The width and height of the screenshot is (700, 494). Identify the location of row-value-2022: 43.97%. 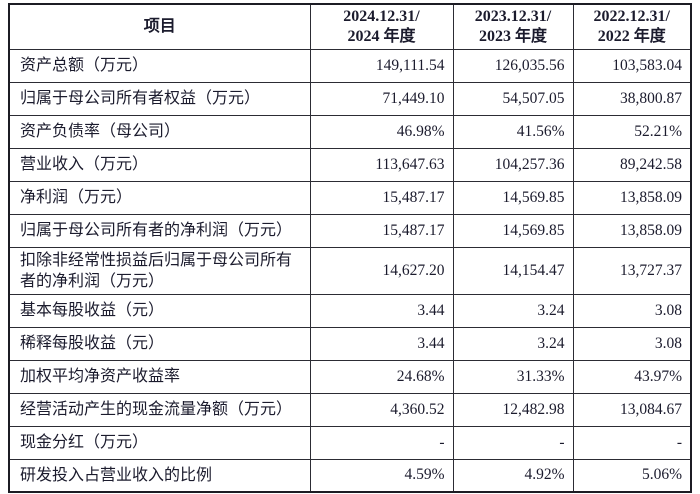
(632, 376).